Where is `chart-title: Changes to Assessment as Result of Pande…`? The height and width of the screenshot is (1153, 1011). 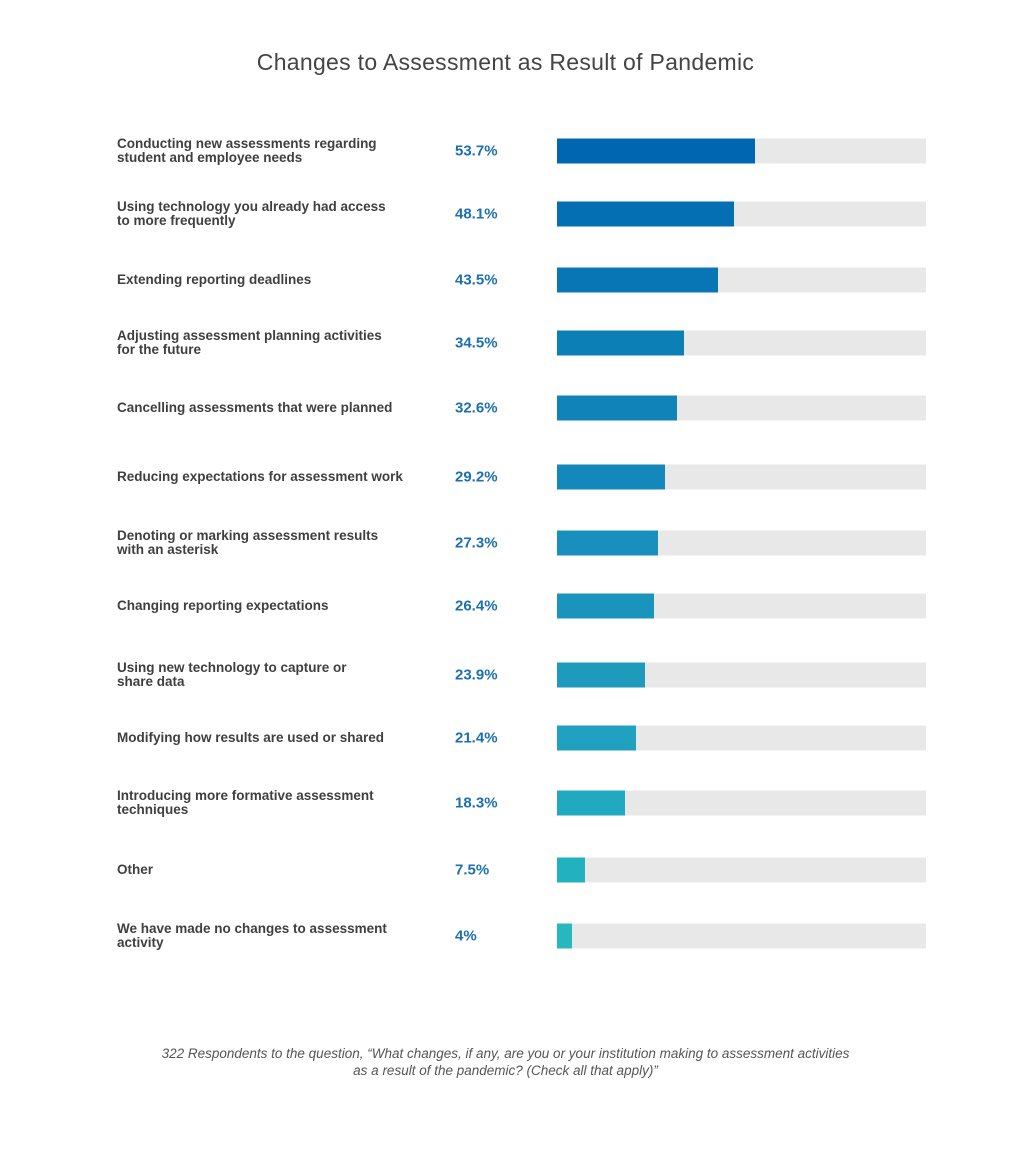 chart-title: Changes to Assessment as Result of Pande… is located at coordinates (505, 62).